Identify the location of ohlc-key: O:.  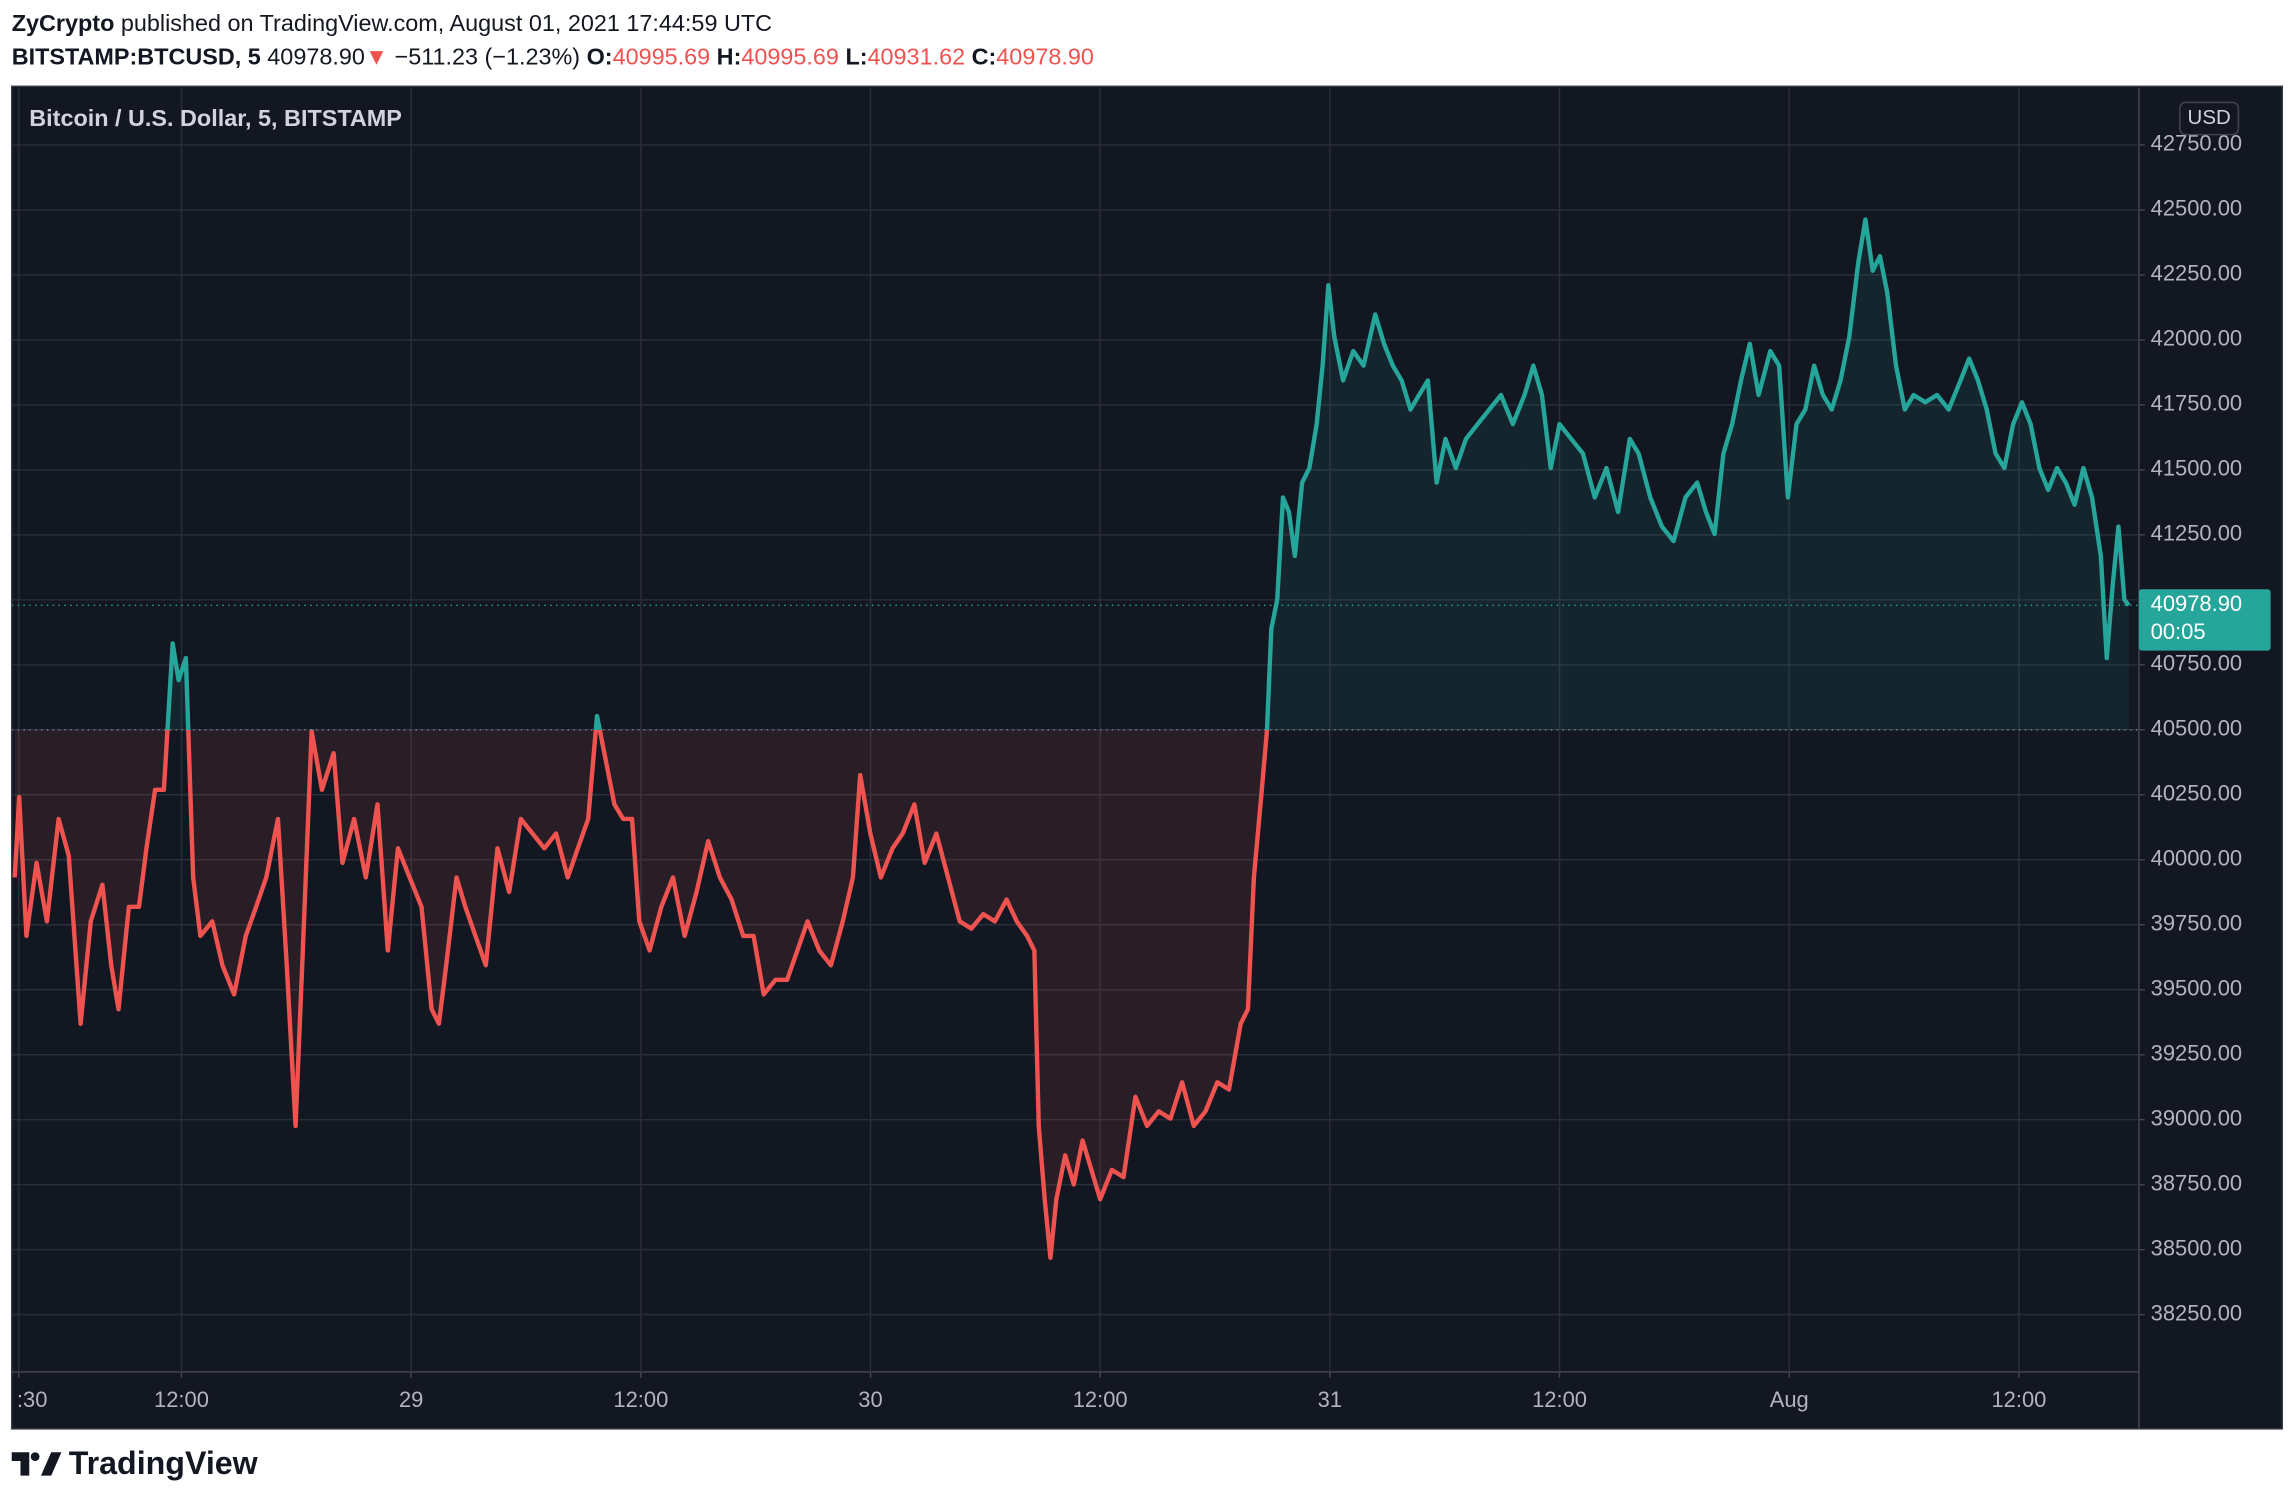
(600, 57).